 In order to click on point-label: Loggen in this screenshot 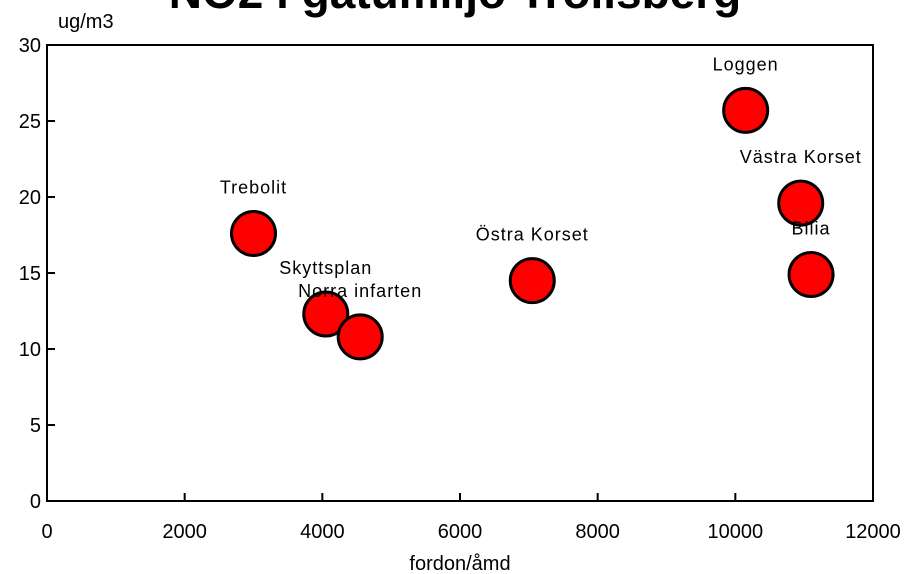, I will do `click(746, 64)`.